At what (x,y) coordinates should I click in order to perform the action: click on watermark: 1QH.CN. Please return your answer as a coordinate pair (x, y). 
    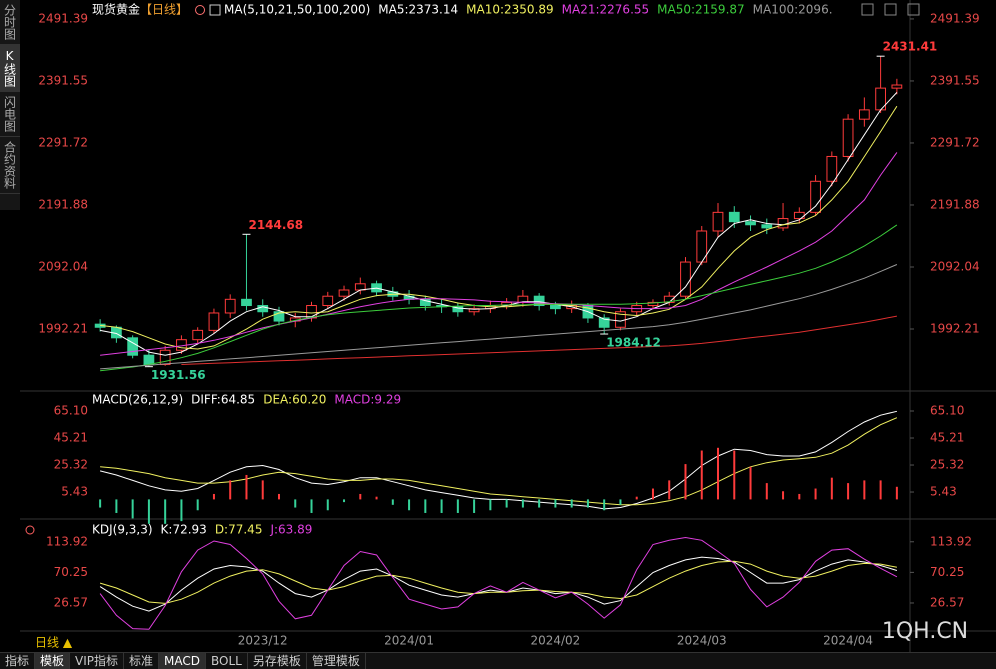
    Looking at the image, I should click on (925, 631).